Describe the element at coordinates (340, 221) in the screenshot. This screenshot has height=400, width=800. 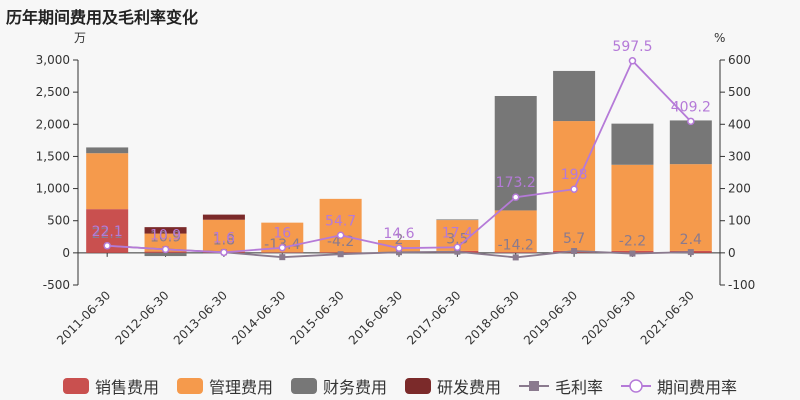
I see `data-label-期间费用率: 54.7` at that location.